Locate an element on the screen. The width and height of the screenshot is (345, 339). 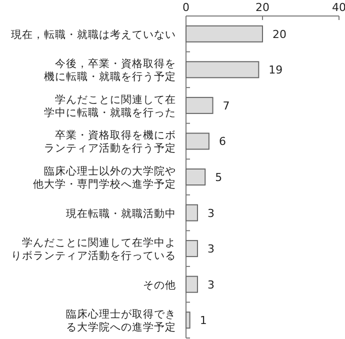
data-label: 5 is located at coordinates (218, 177).